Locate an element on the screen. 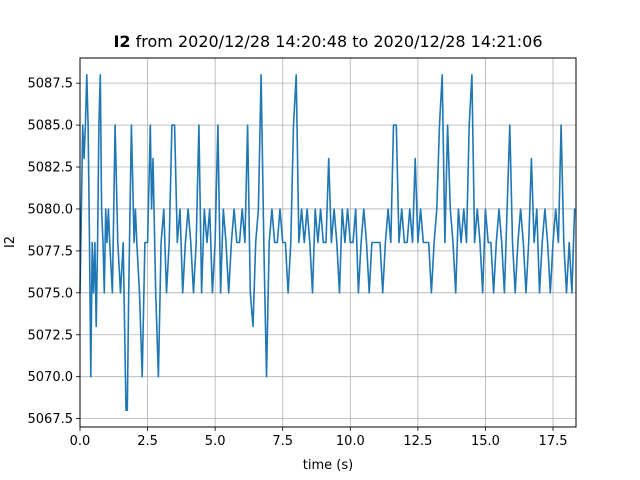 The height and width of the screenshot is (480, 640). x-axis-label: time (s) is located at coordinates (328, 465).